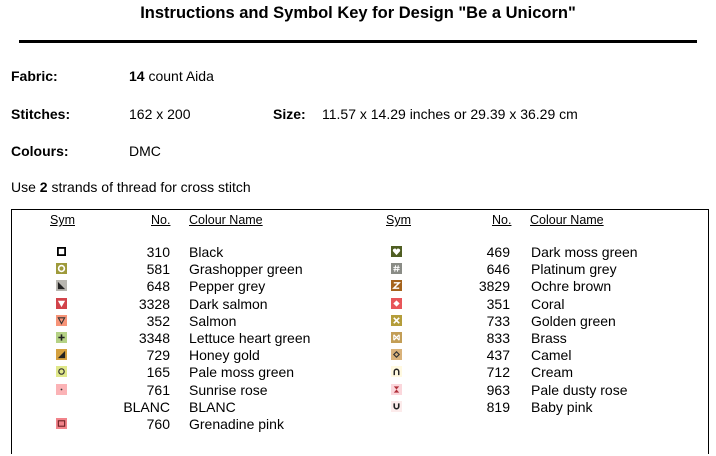  Describe the element at coordinates (498, 338) in the screenshot. I see `colour-number: 833` at that location.